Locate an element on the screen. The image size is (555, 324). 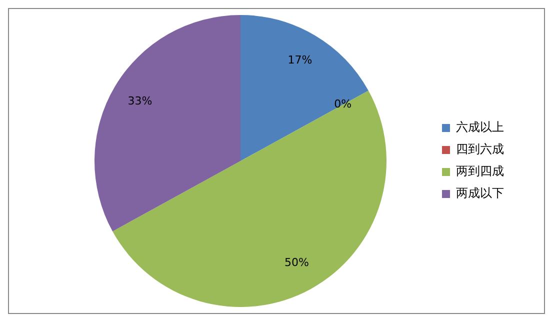
data-label: 33% is located at coordinates (140, 101).